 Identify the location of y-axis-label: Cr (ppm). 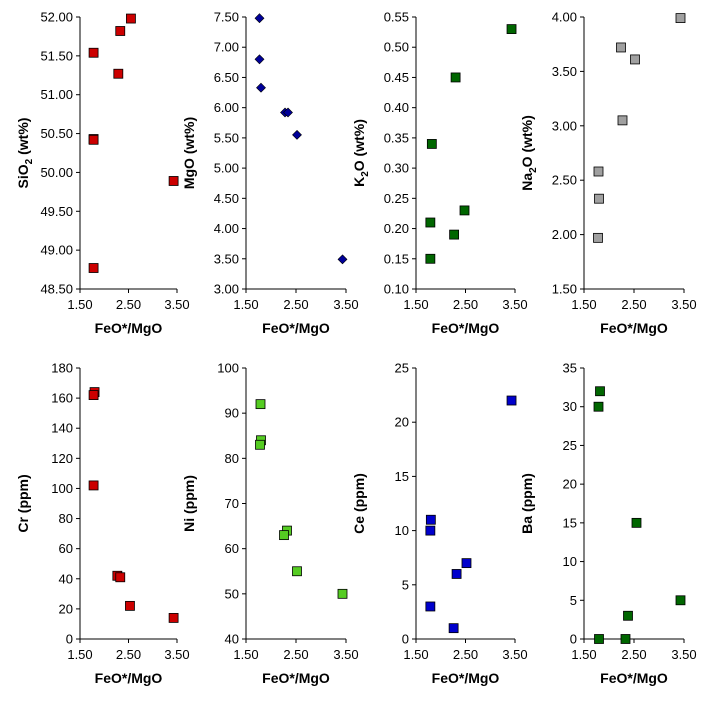
(23, 503).